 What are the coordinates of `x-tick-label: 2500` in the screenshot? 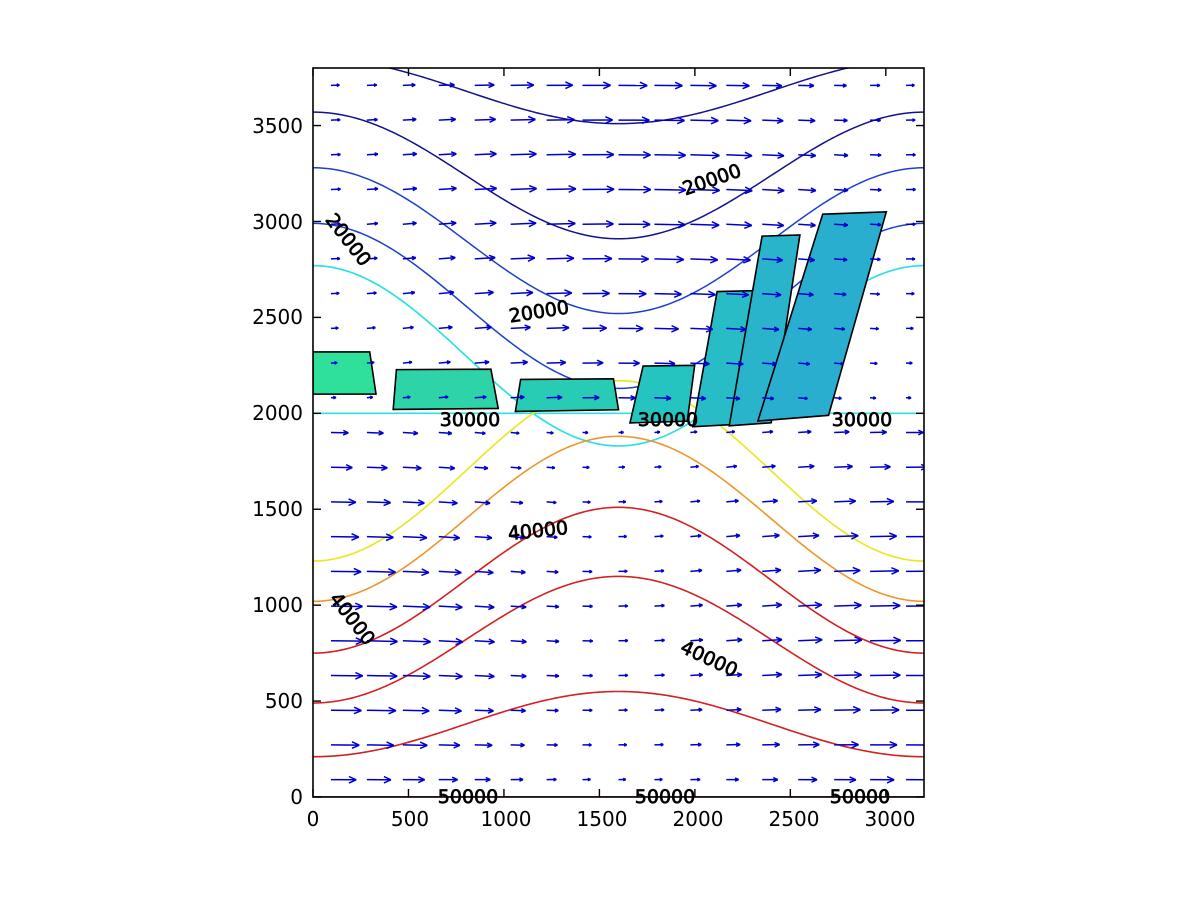 It's located at (794, 819).